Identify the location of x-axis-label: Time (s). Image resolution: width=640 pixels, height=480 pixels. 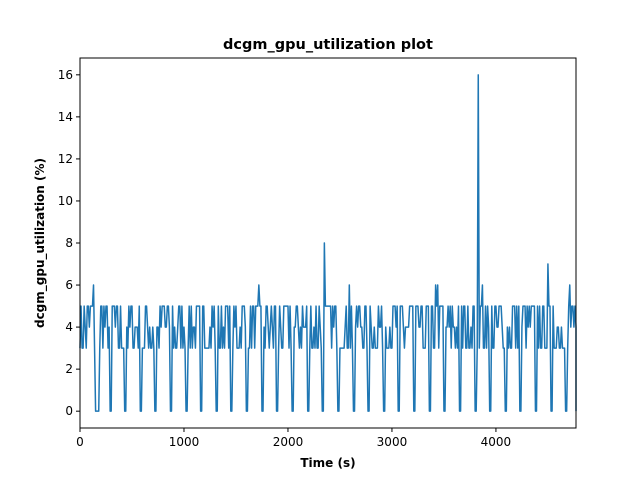
(327, 463).